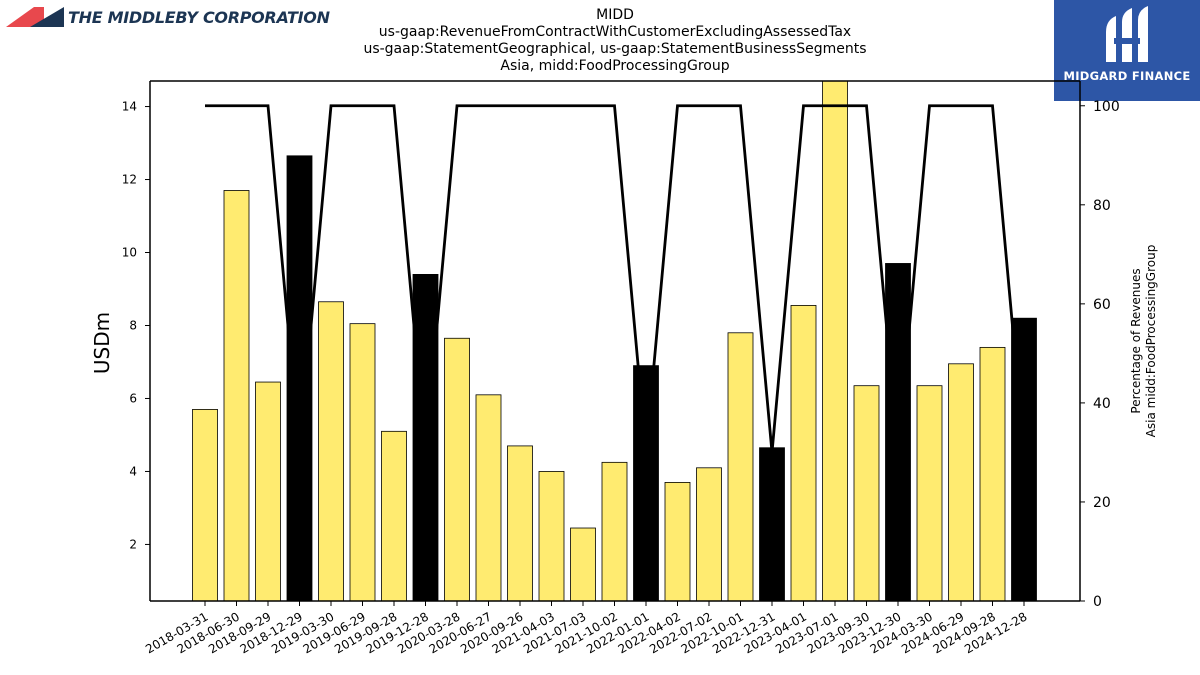 The height and width of the screenshot is (675, 1200). I want to click on y-axis-label: USDm, so click(102, 343).